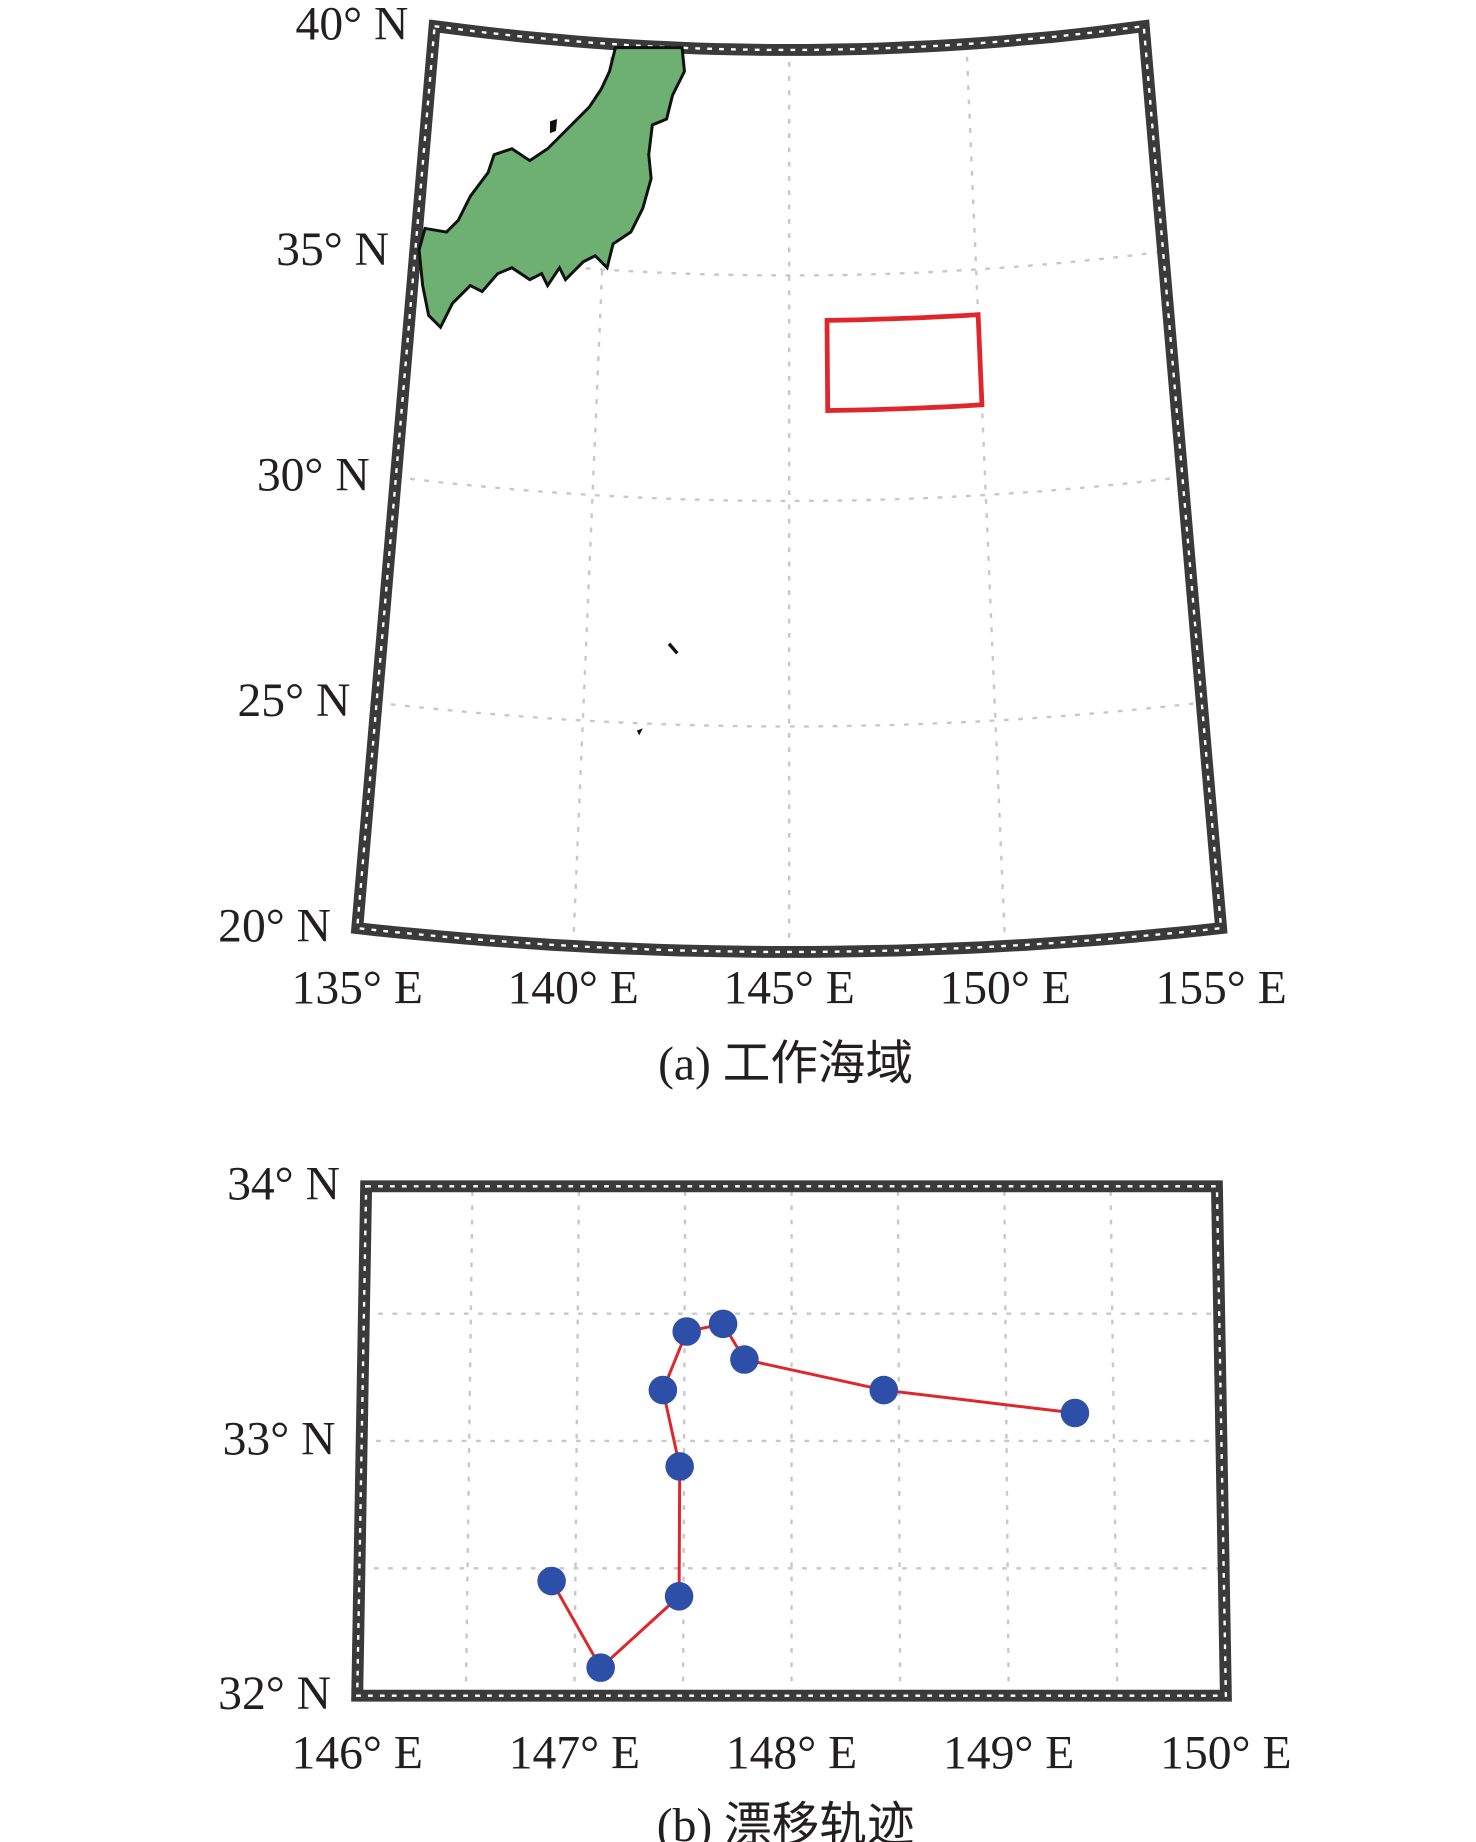  Describe the element at coordinates (274, 926) in the screenshot. I see `y-tick-label: 20° N` at that location.